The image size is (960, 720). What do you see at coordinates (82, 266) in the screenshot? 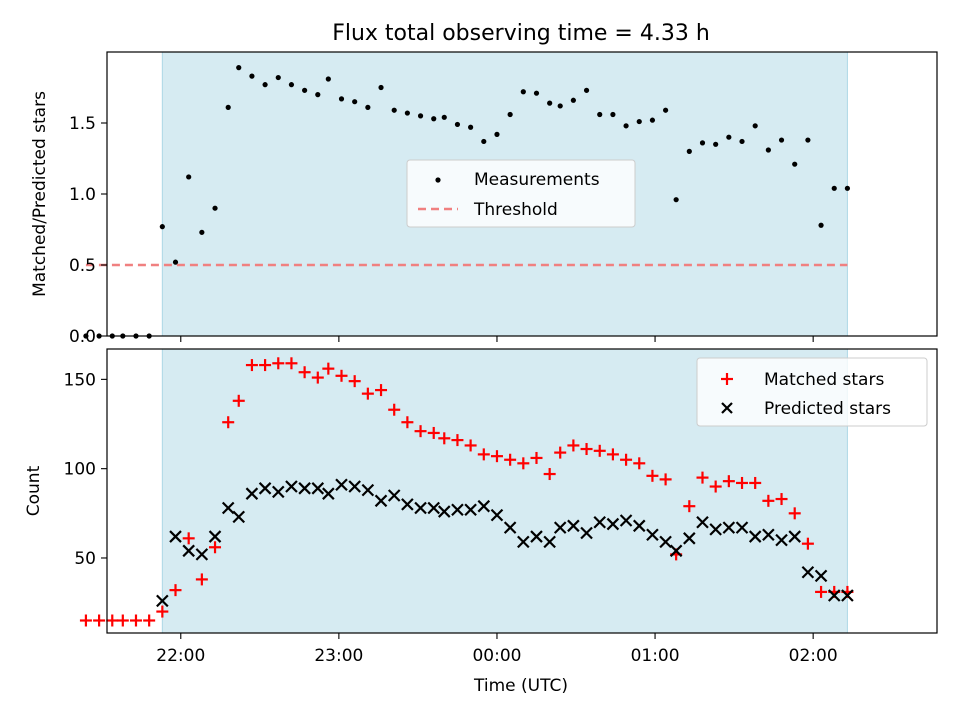
I see `y-tick-label: 0.5` at bounding box center [82, 266].